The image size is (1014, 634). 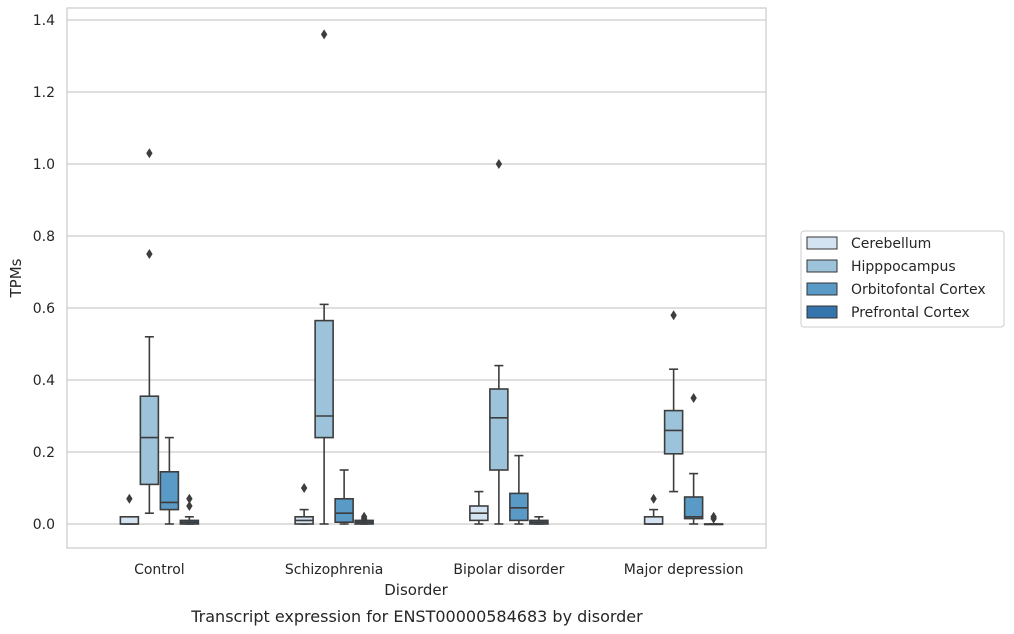 I want to click on x-tick-label: Schizophrenia, so click(x=334, y=570).